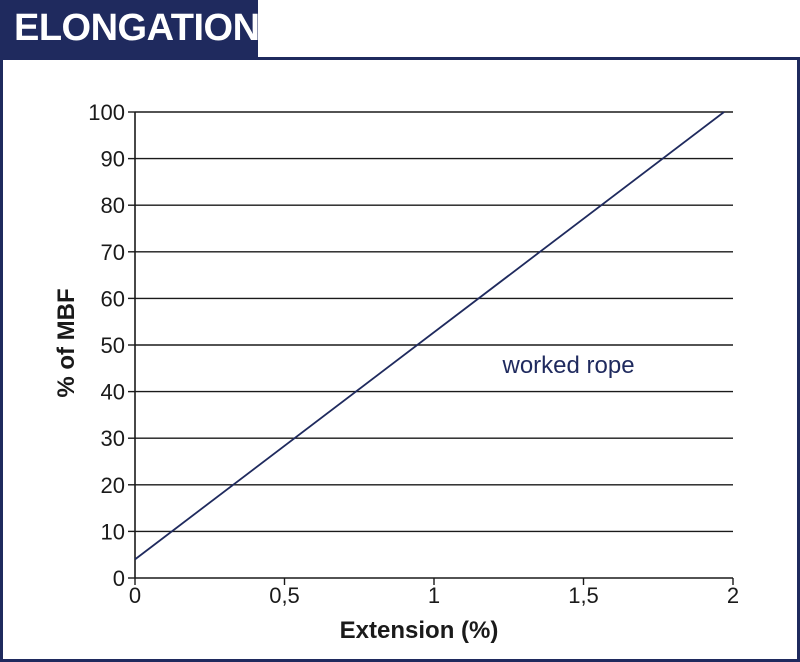 The image size is (800, 662). I want to click on annotations: worked rope, so click(568, 365).